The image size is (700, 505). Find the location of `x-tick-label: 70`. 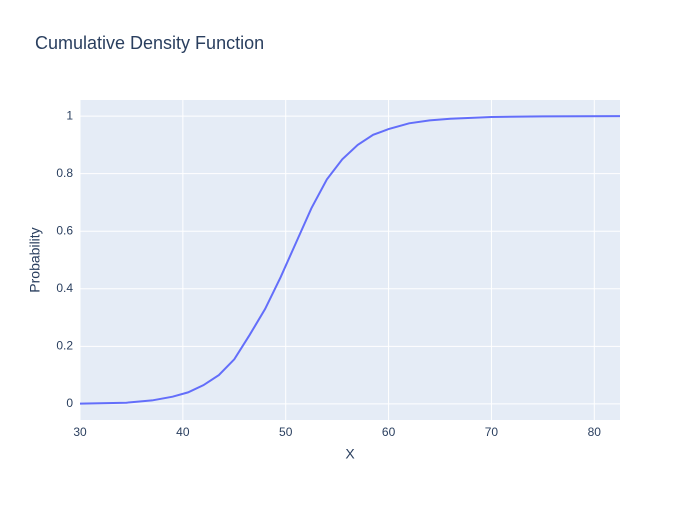

x-tick-label: 70 is located at coordinates (492, 432).